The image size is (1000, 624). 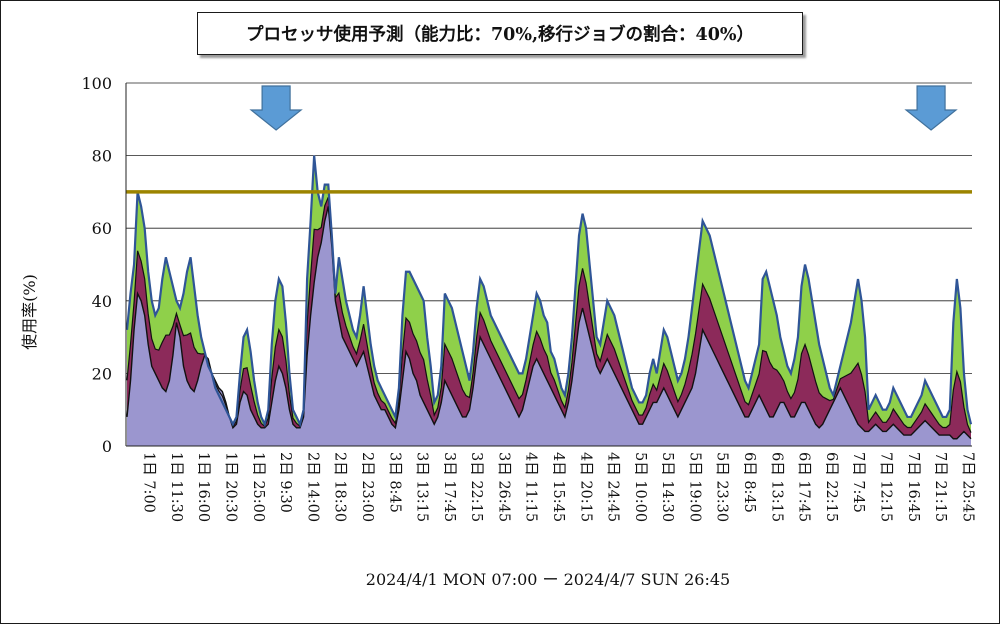 I want to click on x-tick-label: 7日 16:45, so click(x=913, y=487).